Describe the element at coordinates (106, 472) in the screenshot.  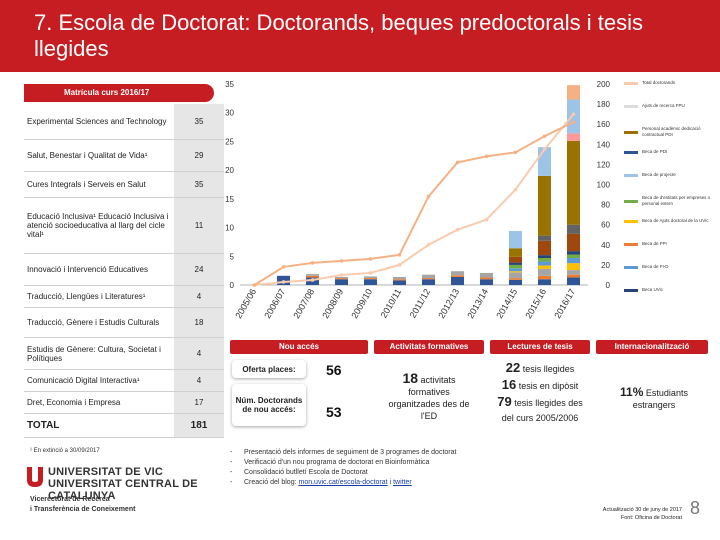
I see `university-name-1: UNIVERSITAT DE VIC` at that location.